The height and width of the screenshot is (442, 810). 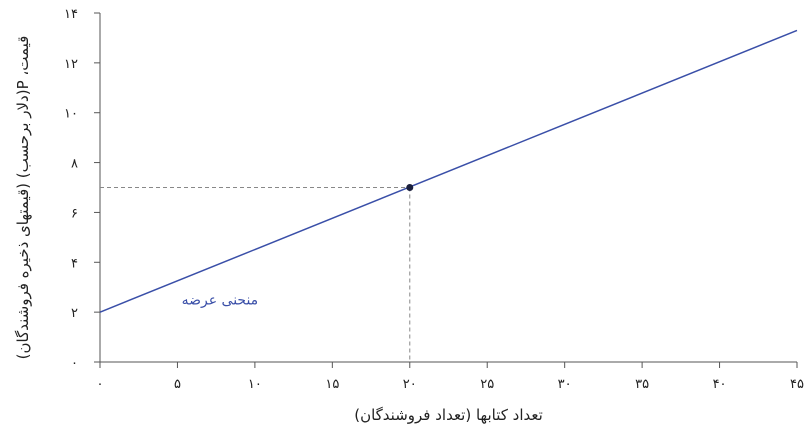 What do you see at coordinates (71, 14) in the screenshot?
I see `y-tick-label: ۱۴` at bounding box center [71, 14].